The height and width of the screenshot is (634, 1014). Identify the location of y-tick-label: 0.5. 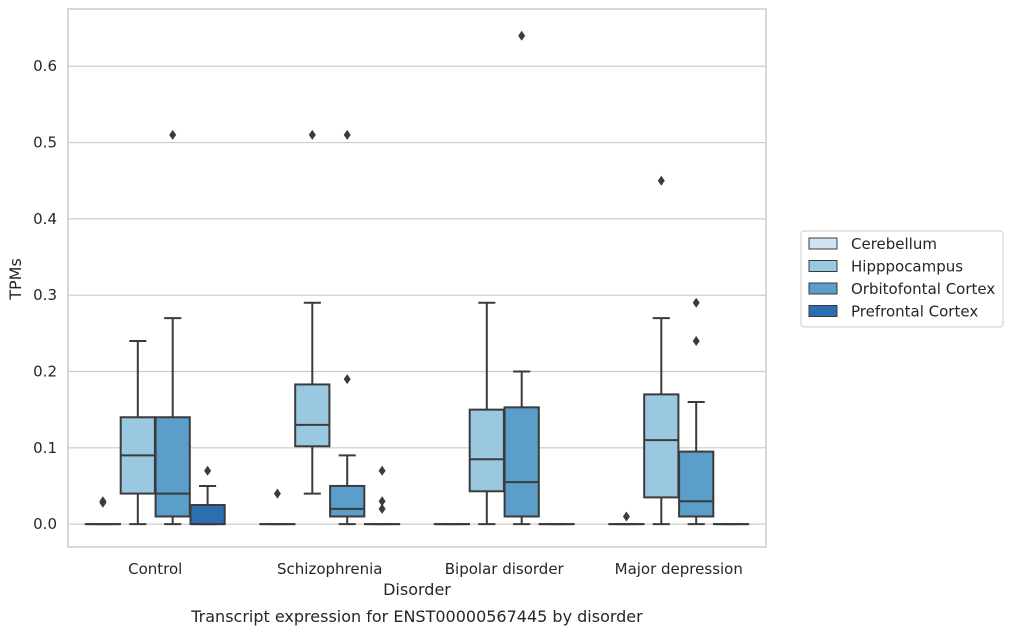
(45, 143).